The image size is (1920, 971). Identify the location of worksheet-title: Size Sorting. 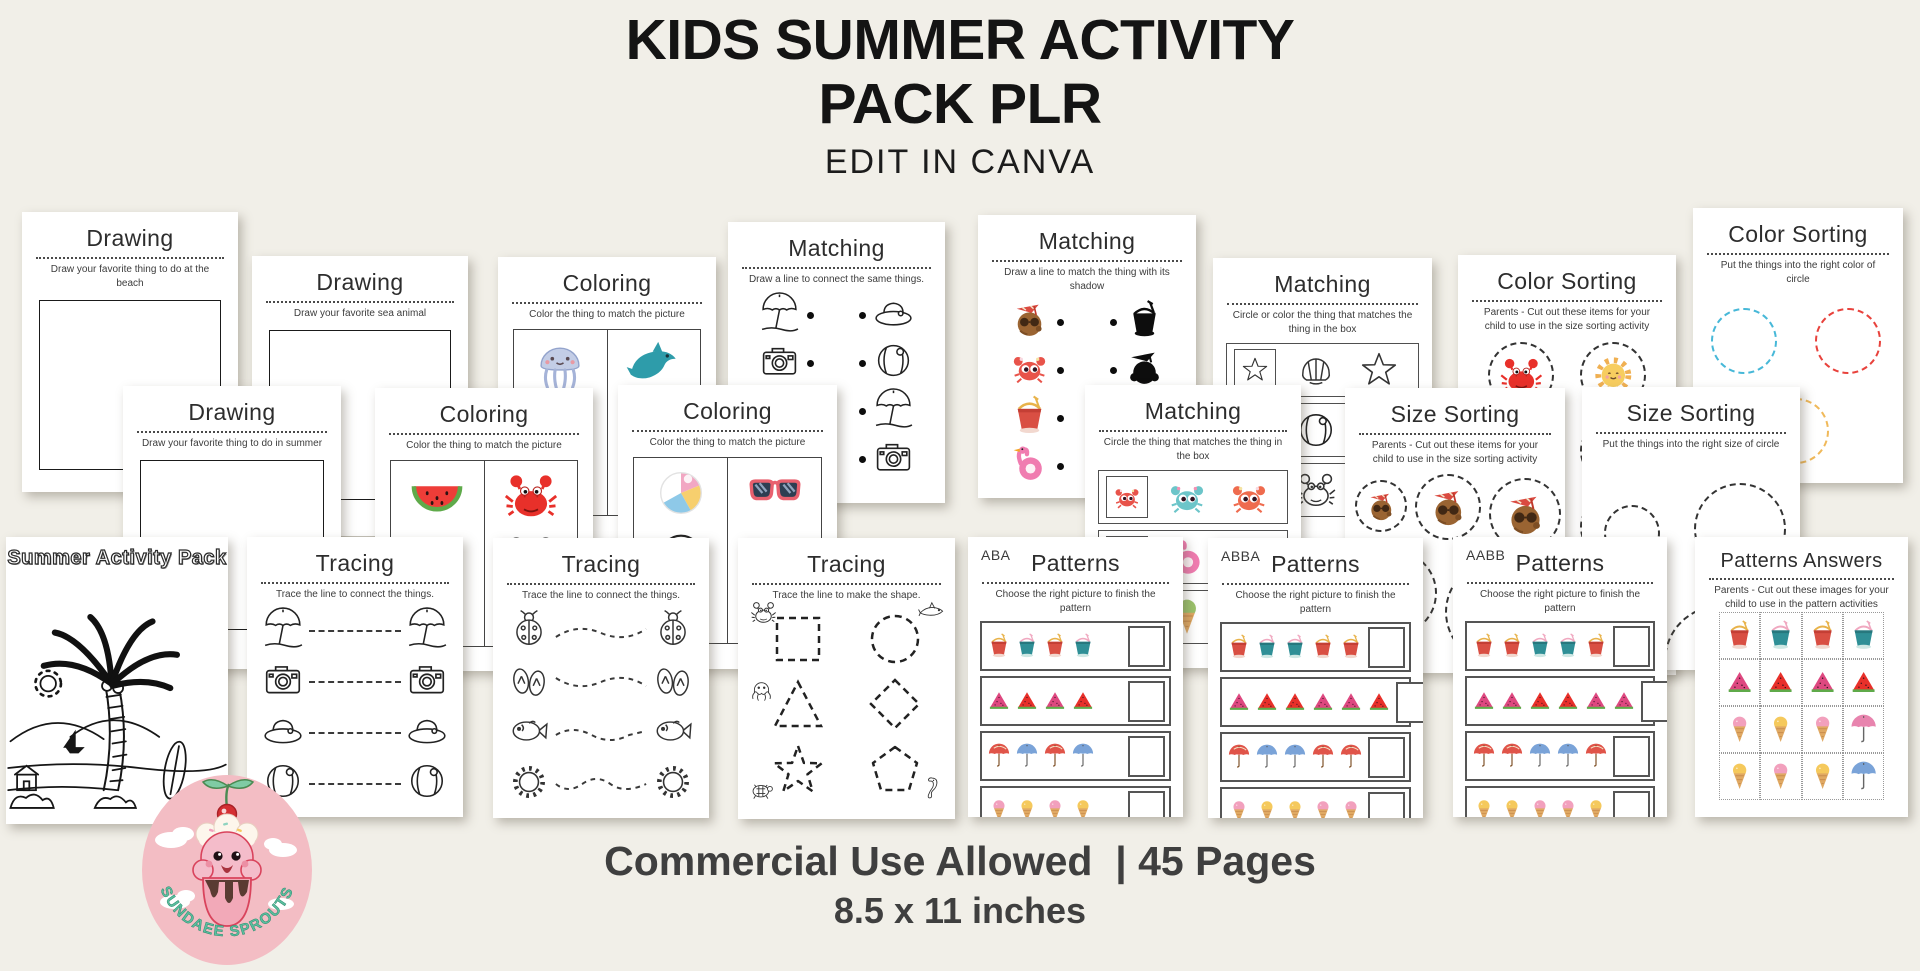
(1691, 413).